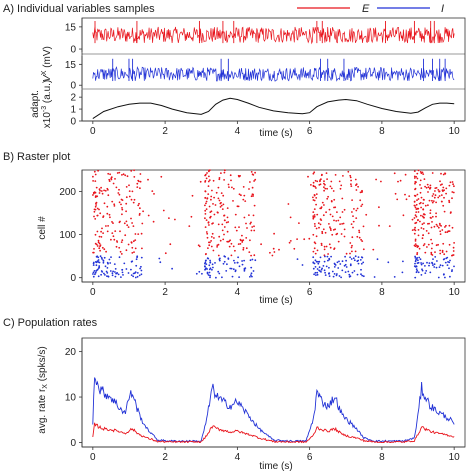 This screenshot has height=473, width=474. What do you see at coordinates (67, 235) in the screenshot?
I see `panel-b-y-tick-label: 100` at bounding box center [67, 235].